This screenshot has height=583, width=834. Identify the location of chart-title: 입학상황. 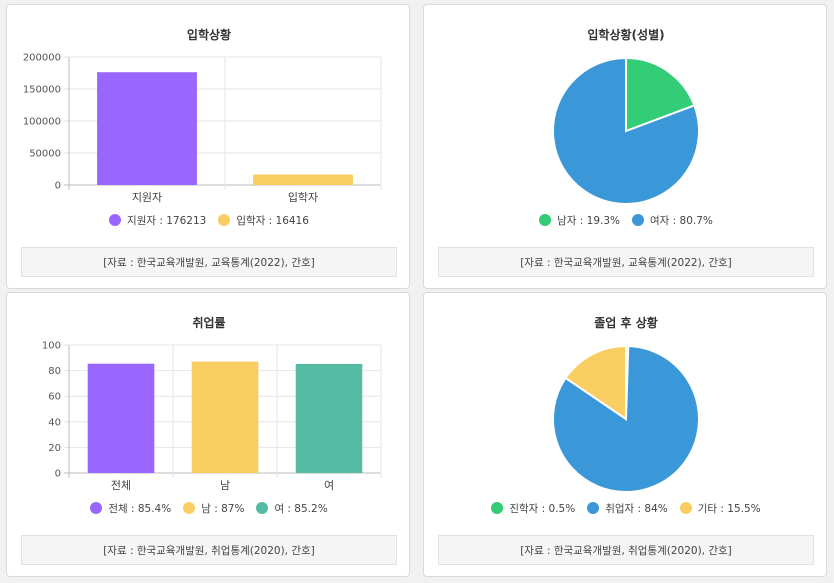
(209, 34).